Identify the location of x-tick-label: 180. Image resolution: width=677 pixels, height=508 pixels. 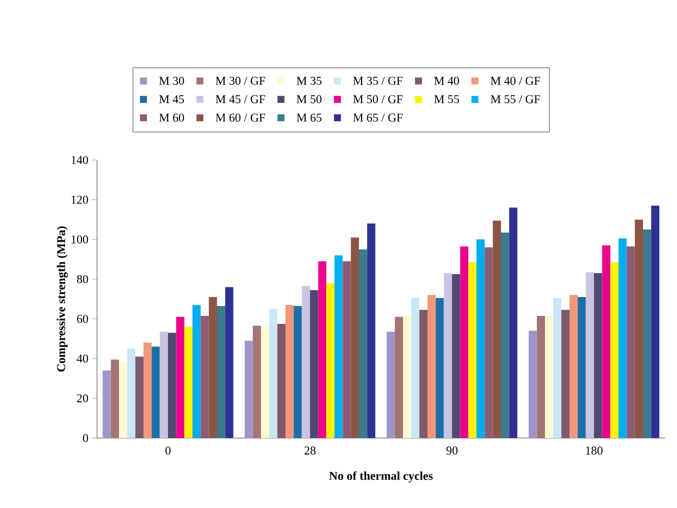
(594, 450).